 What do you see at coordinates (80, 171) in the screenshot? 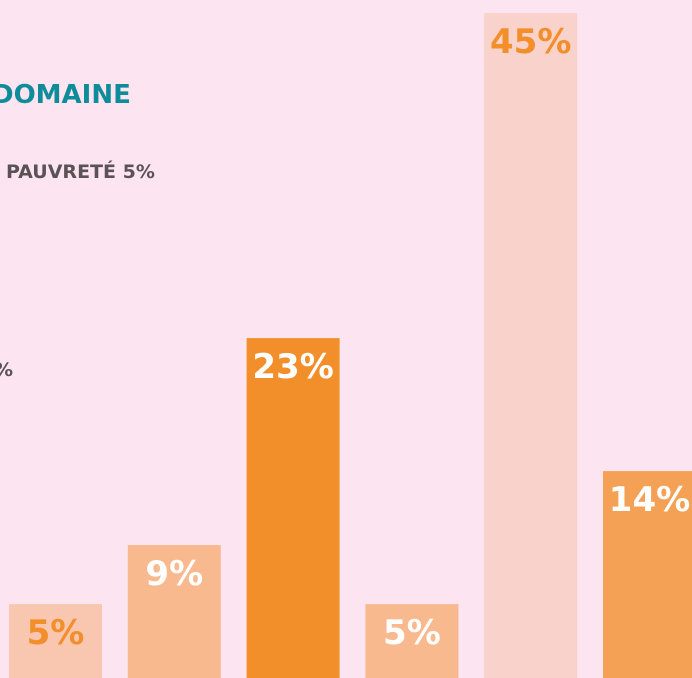
I see `annotation: PAUVRETÉ 5%` at bounding box center [80, 171].